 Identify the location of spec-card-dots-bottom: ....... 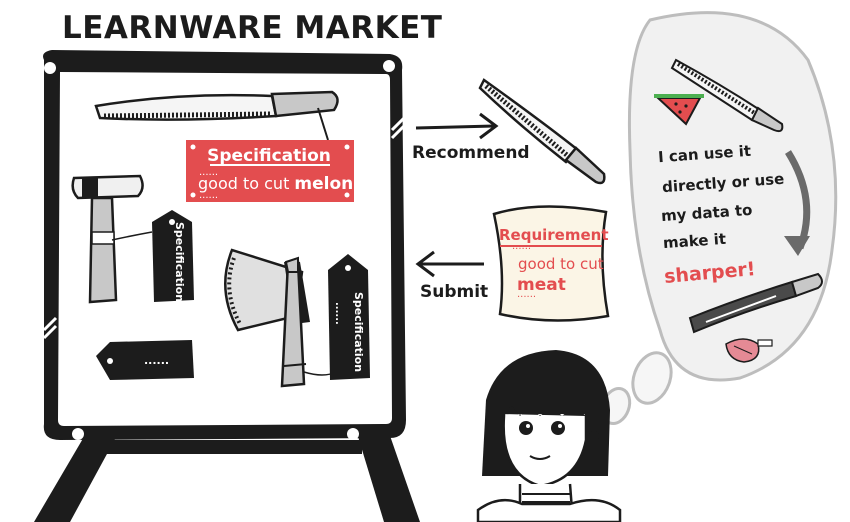
(209, 195).